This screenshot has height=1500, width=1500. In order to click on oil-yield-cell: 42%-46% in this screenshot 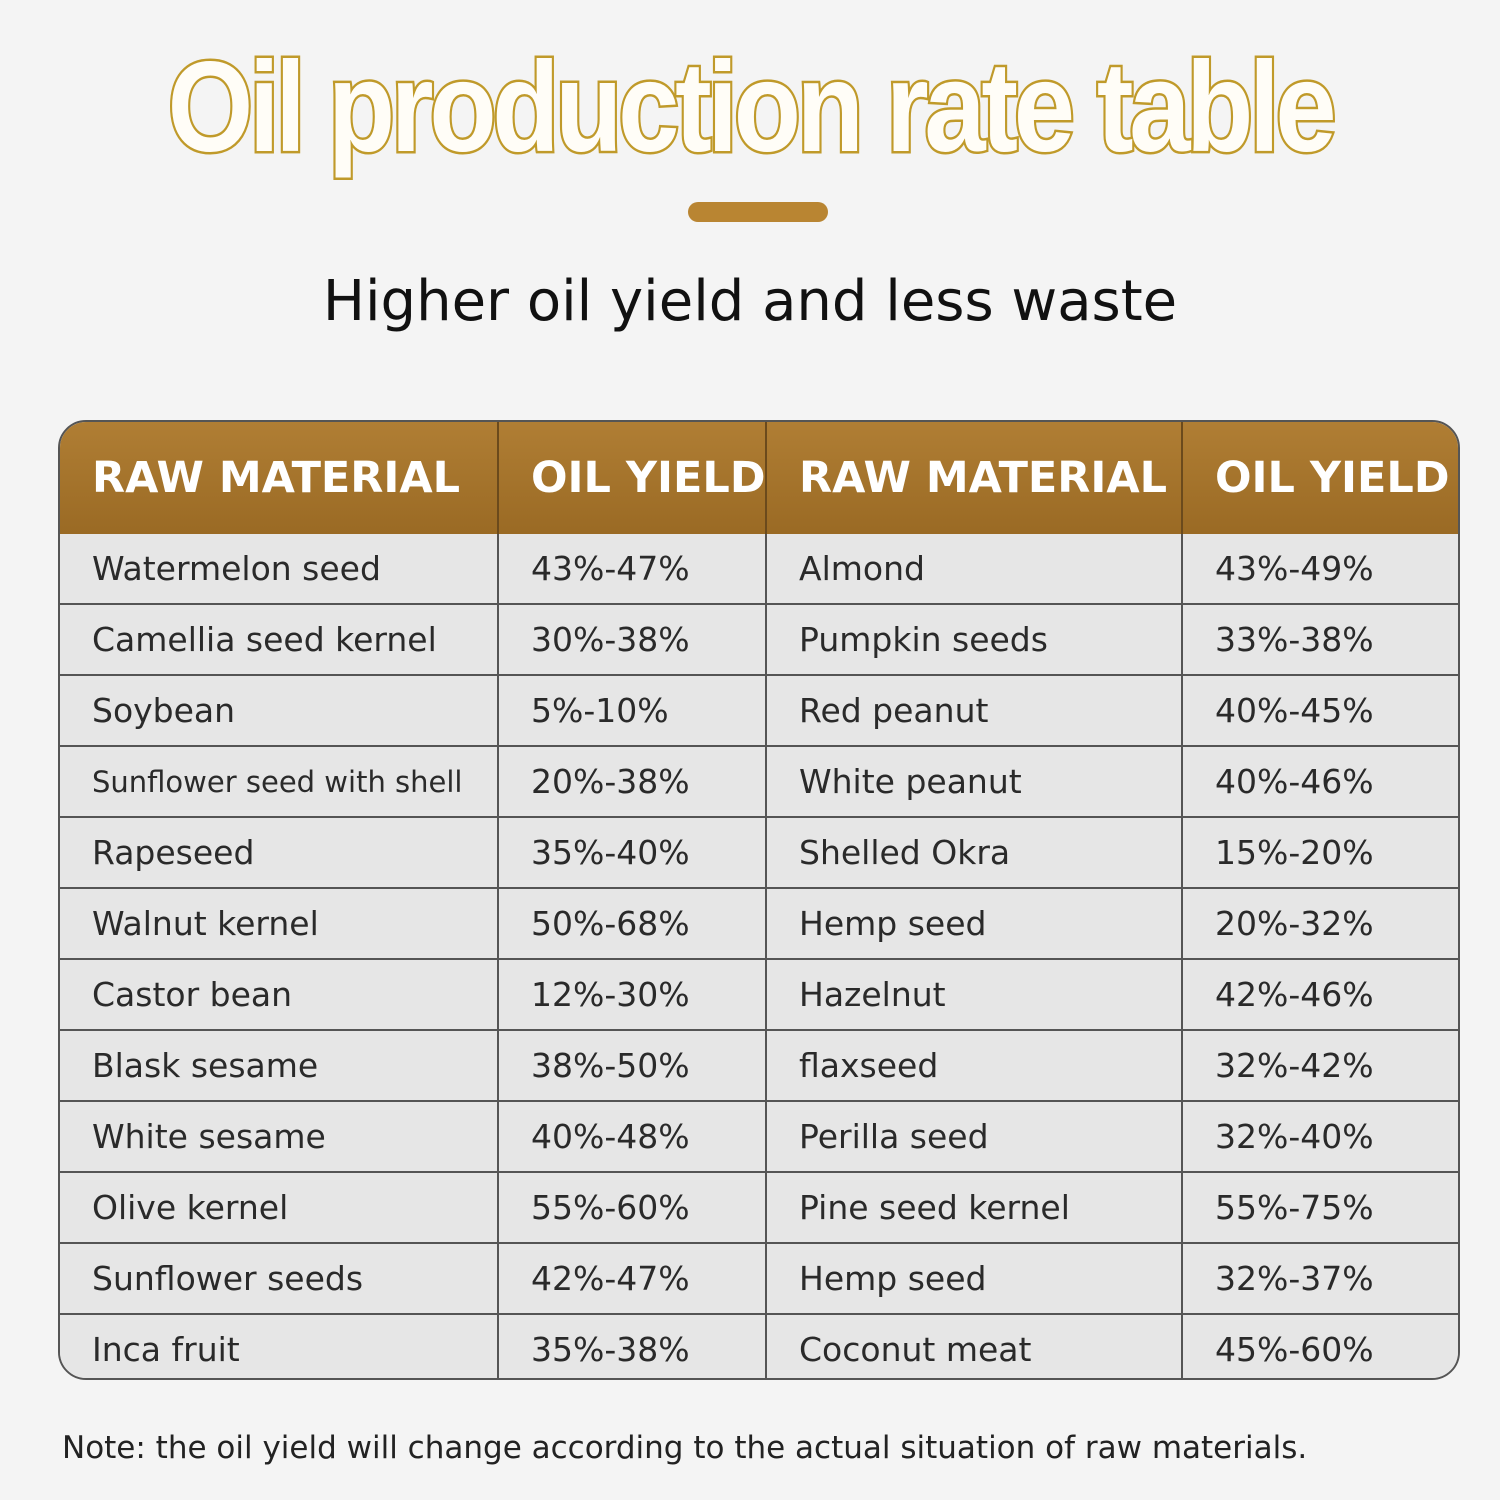, I will do `click(1320, 994)`.